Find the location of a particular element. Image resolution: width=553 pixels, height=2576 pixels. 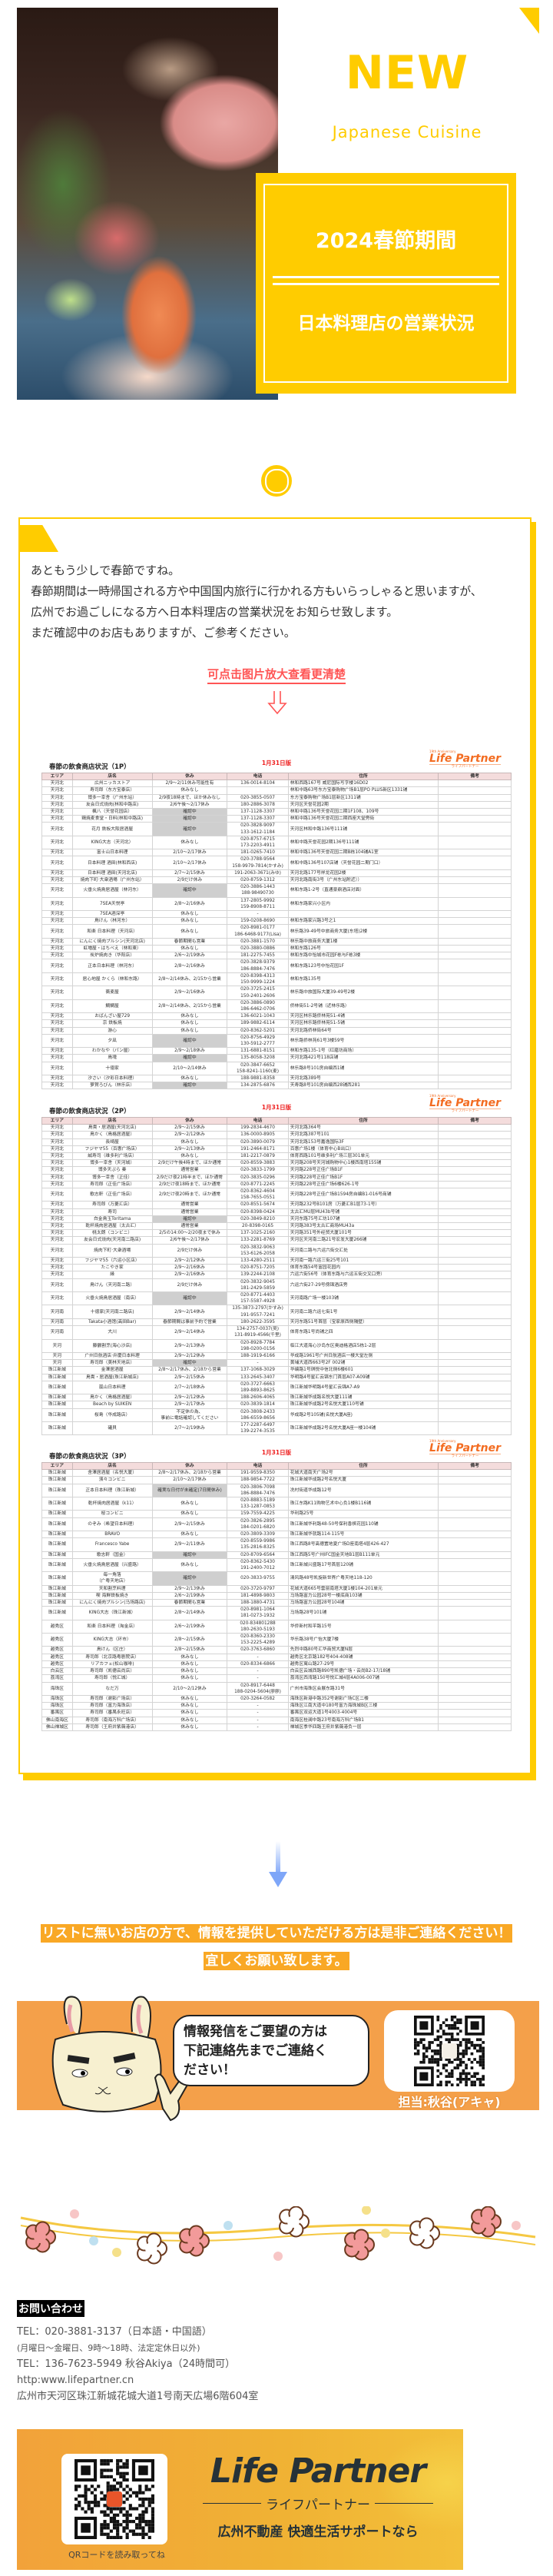

table-cell: 020-8751-7205 is located at coordinates (258, 1268).